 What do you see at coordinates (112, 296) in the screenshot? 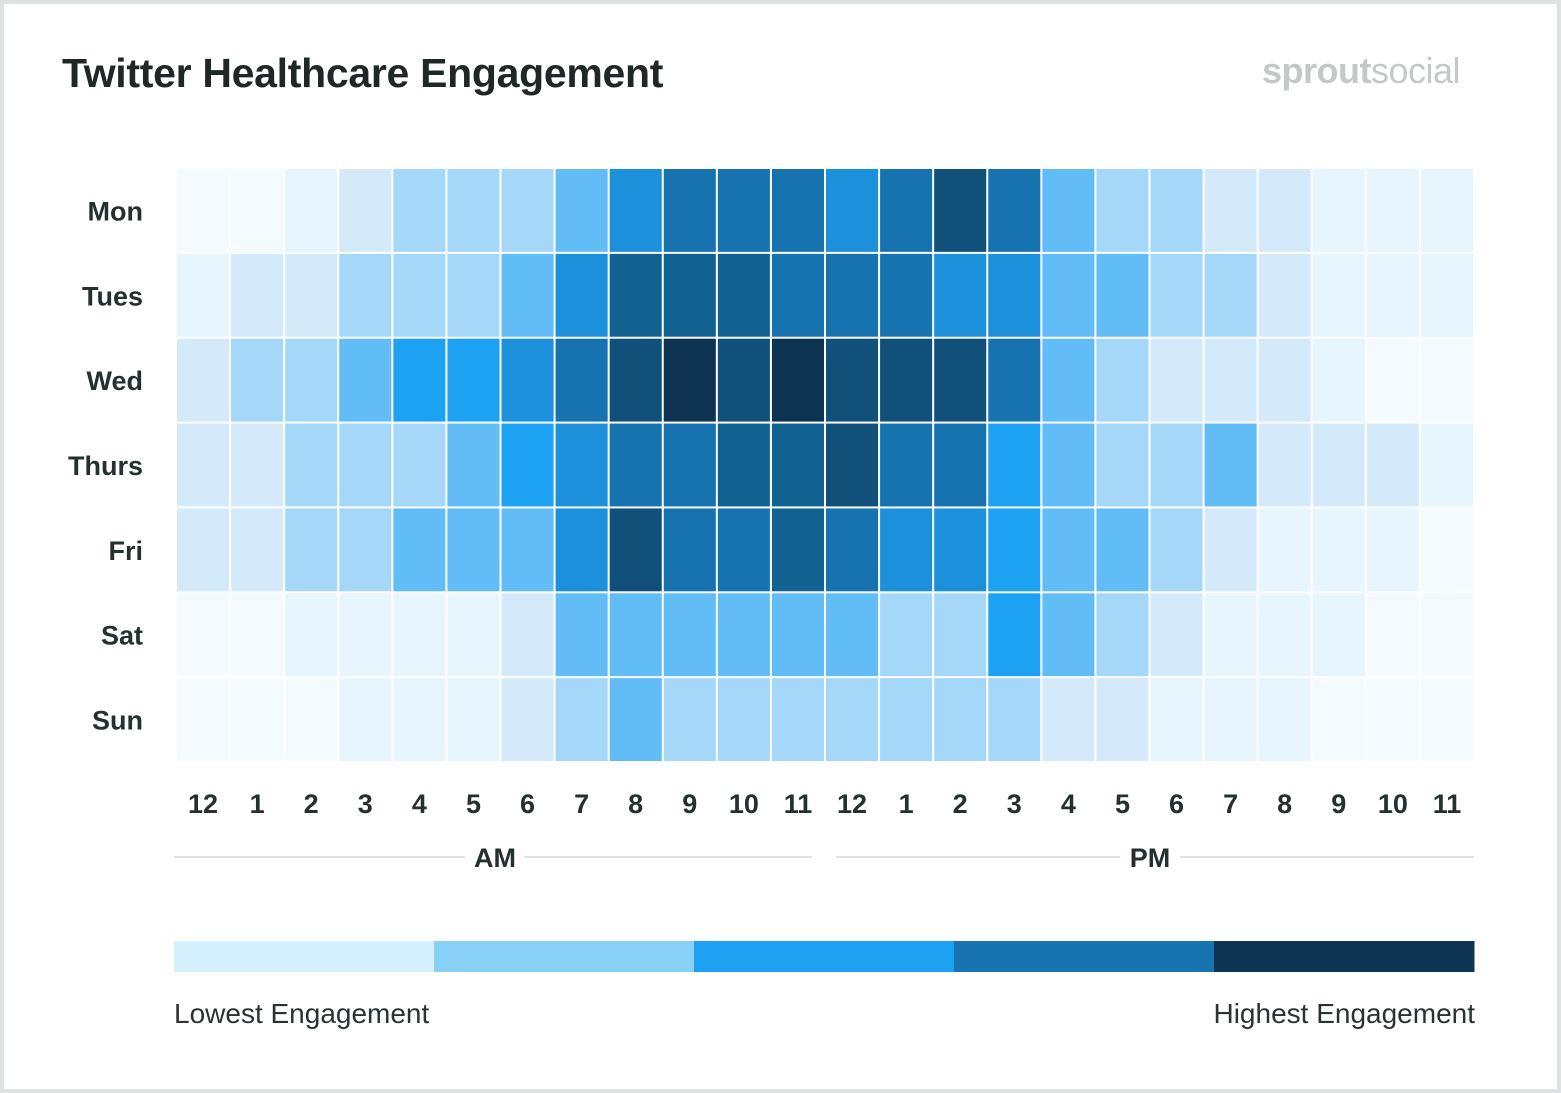
I see `day-label-tues: Tues` at bounding box center [112, 296].